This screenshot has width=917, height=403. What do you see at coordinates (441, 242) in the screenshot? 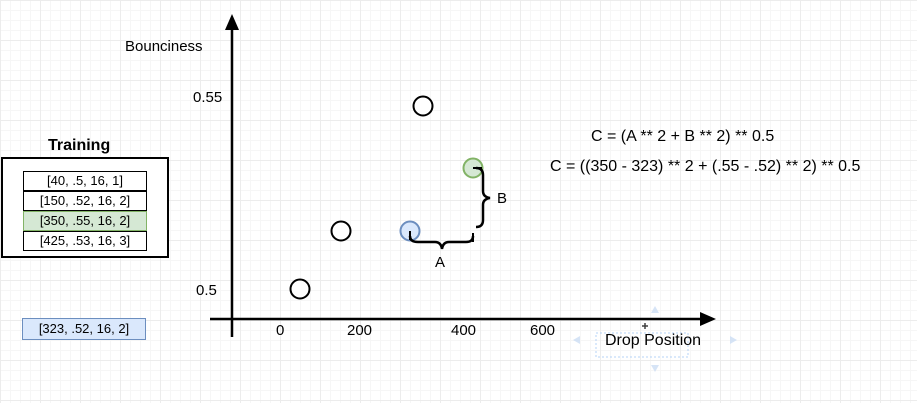
I see `brace-a` at bounding box center [441, 242].